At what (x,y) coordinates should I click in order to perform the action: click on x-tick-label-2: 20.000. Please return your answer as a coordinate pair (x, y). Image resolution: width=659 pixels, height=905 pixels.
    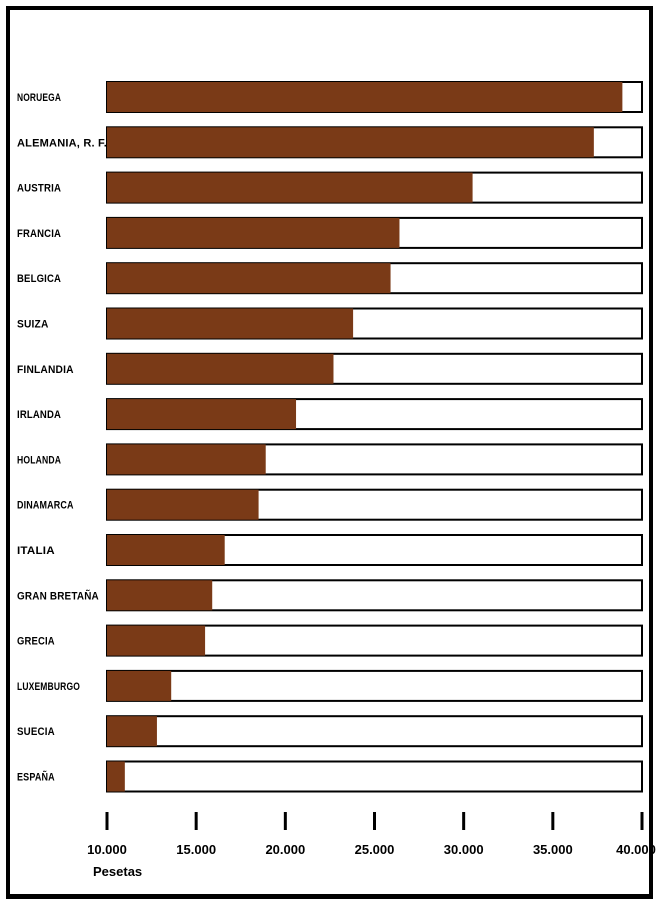
    Looking at the image, I should click on (285, 849).